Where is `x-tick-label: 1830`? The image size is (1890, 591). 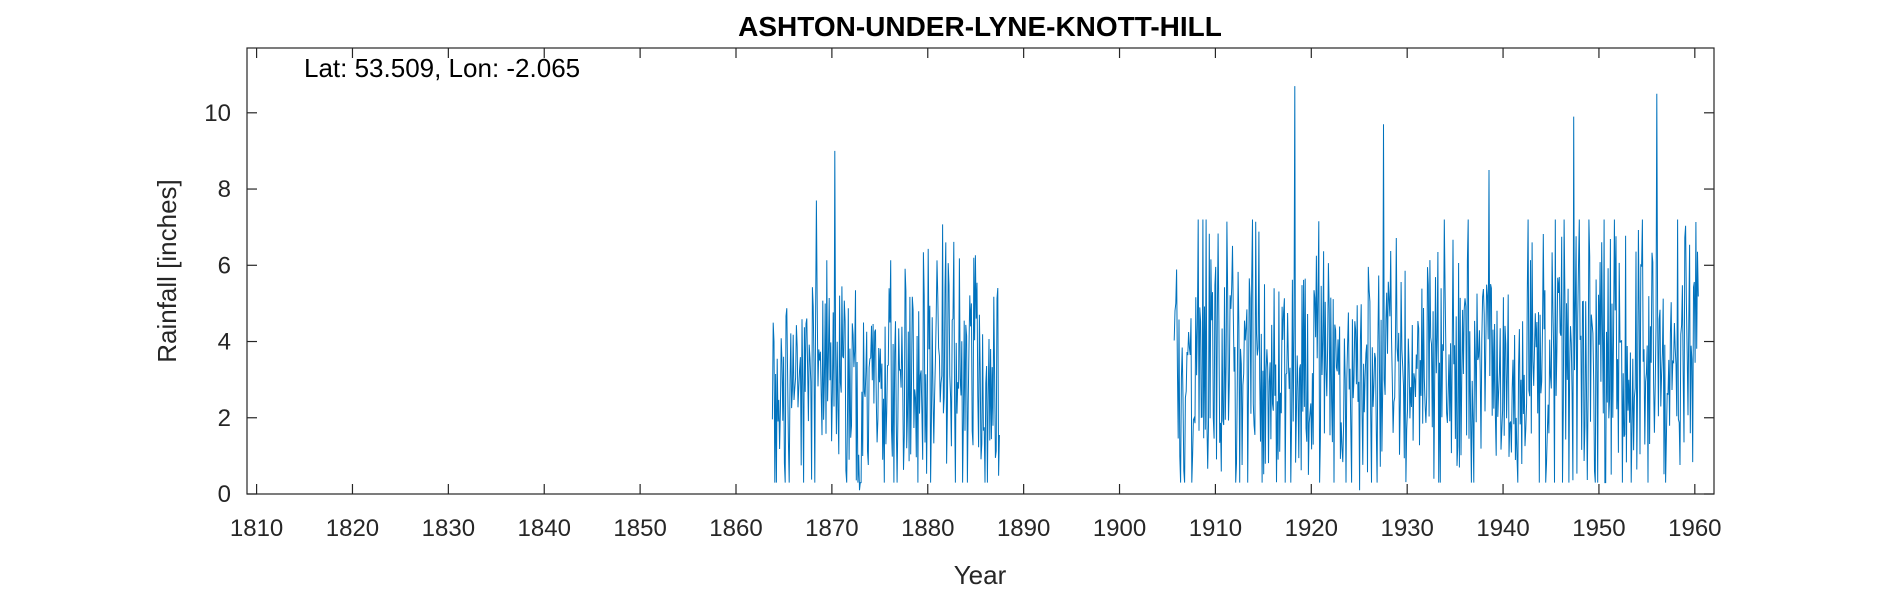
x-tick-label: 1830 is located at coordinates (448, 528).